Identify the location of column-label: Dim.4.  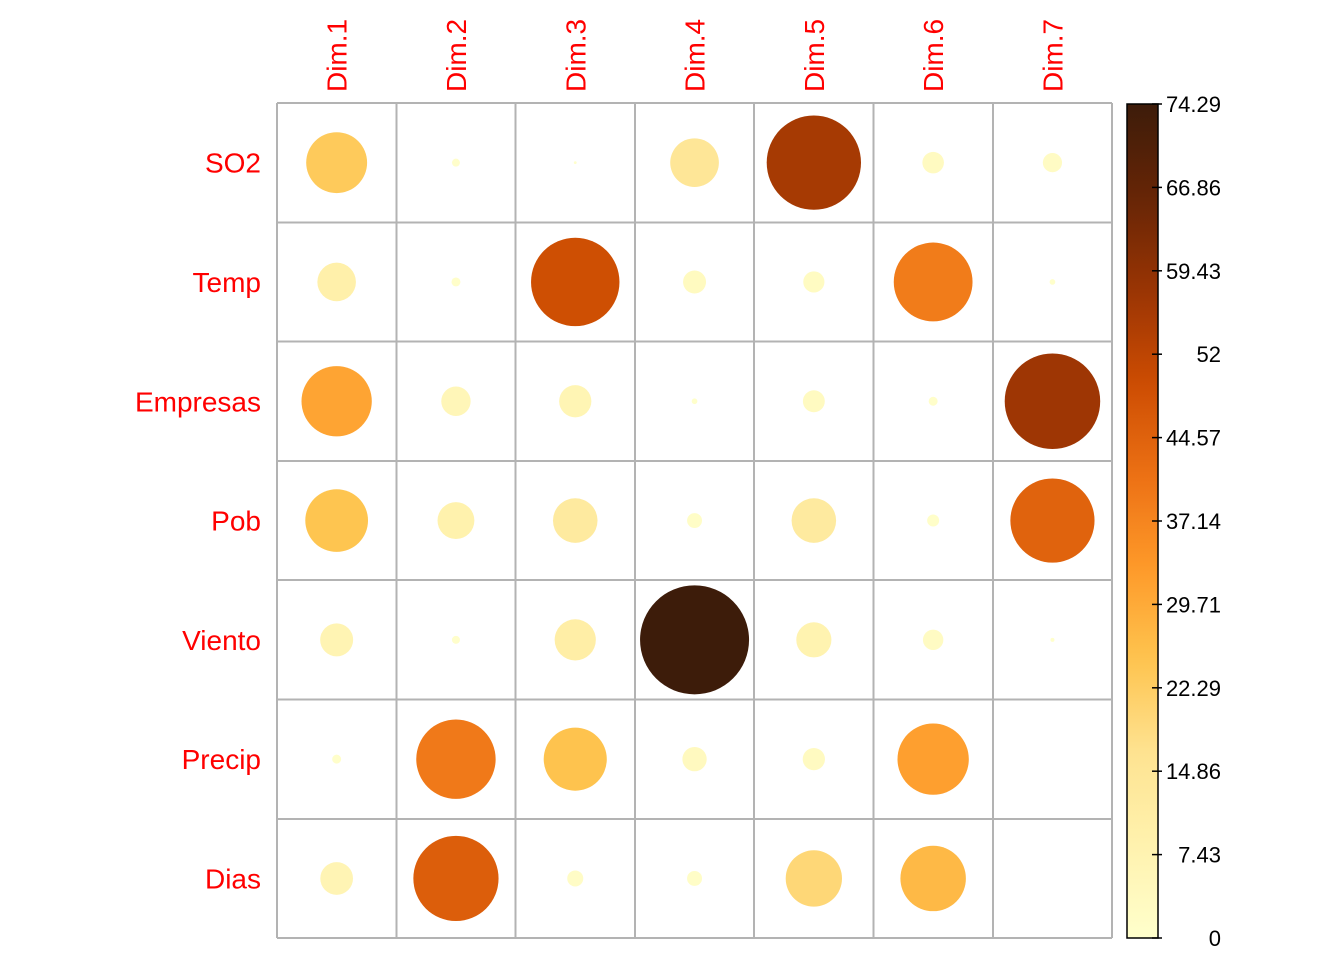
(695, 55).